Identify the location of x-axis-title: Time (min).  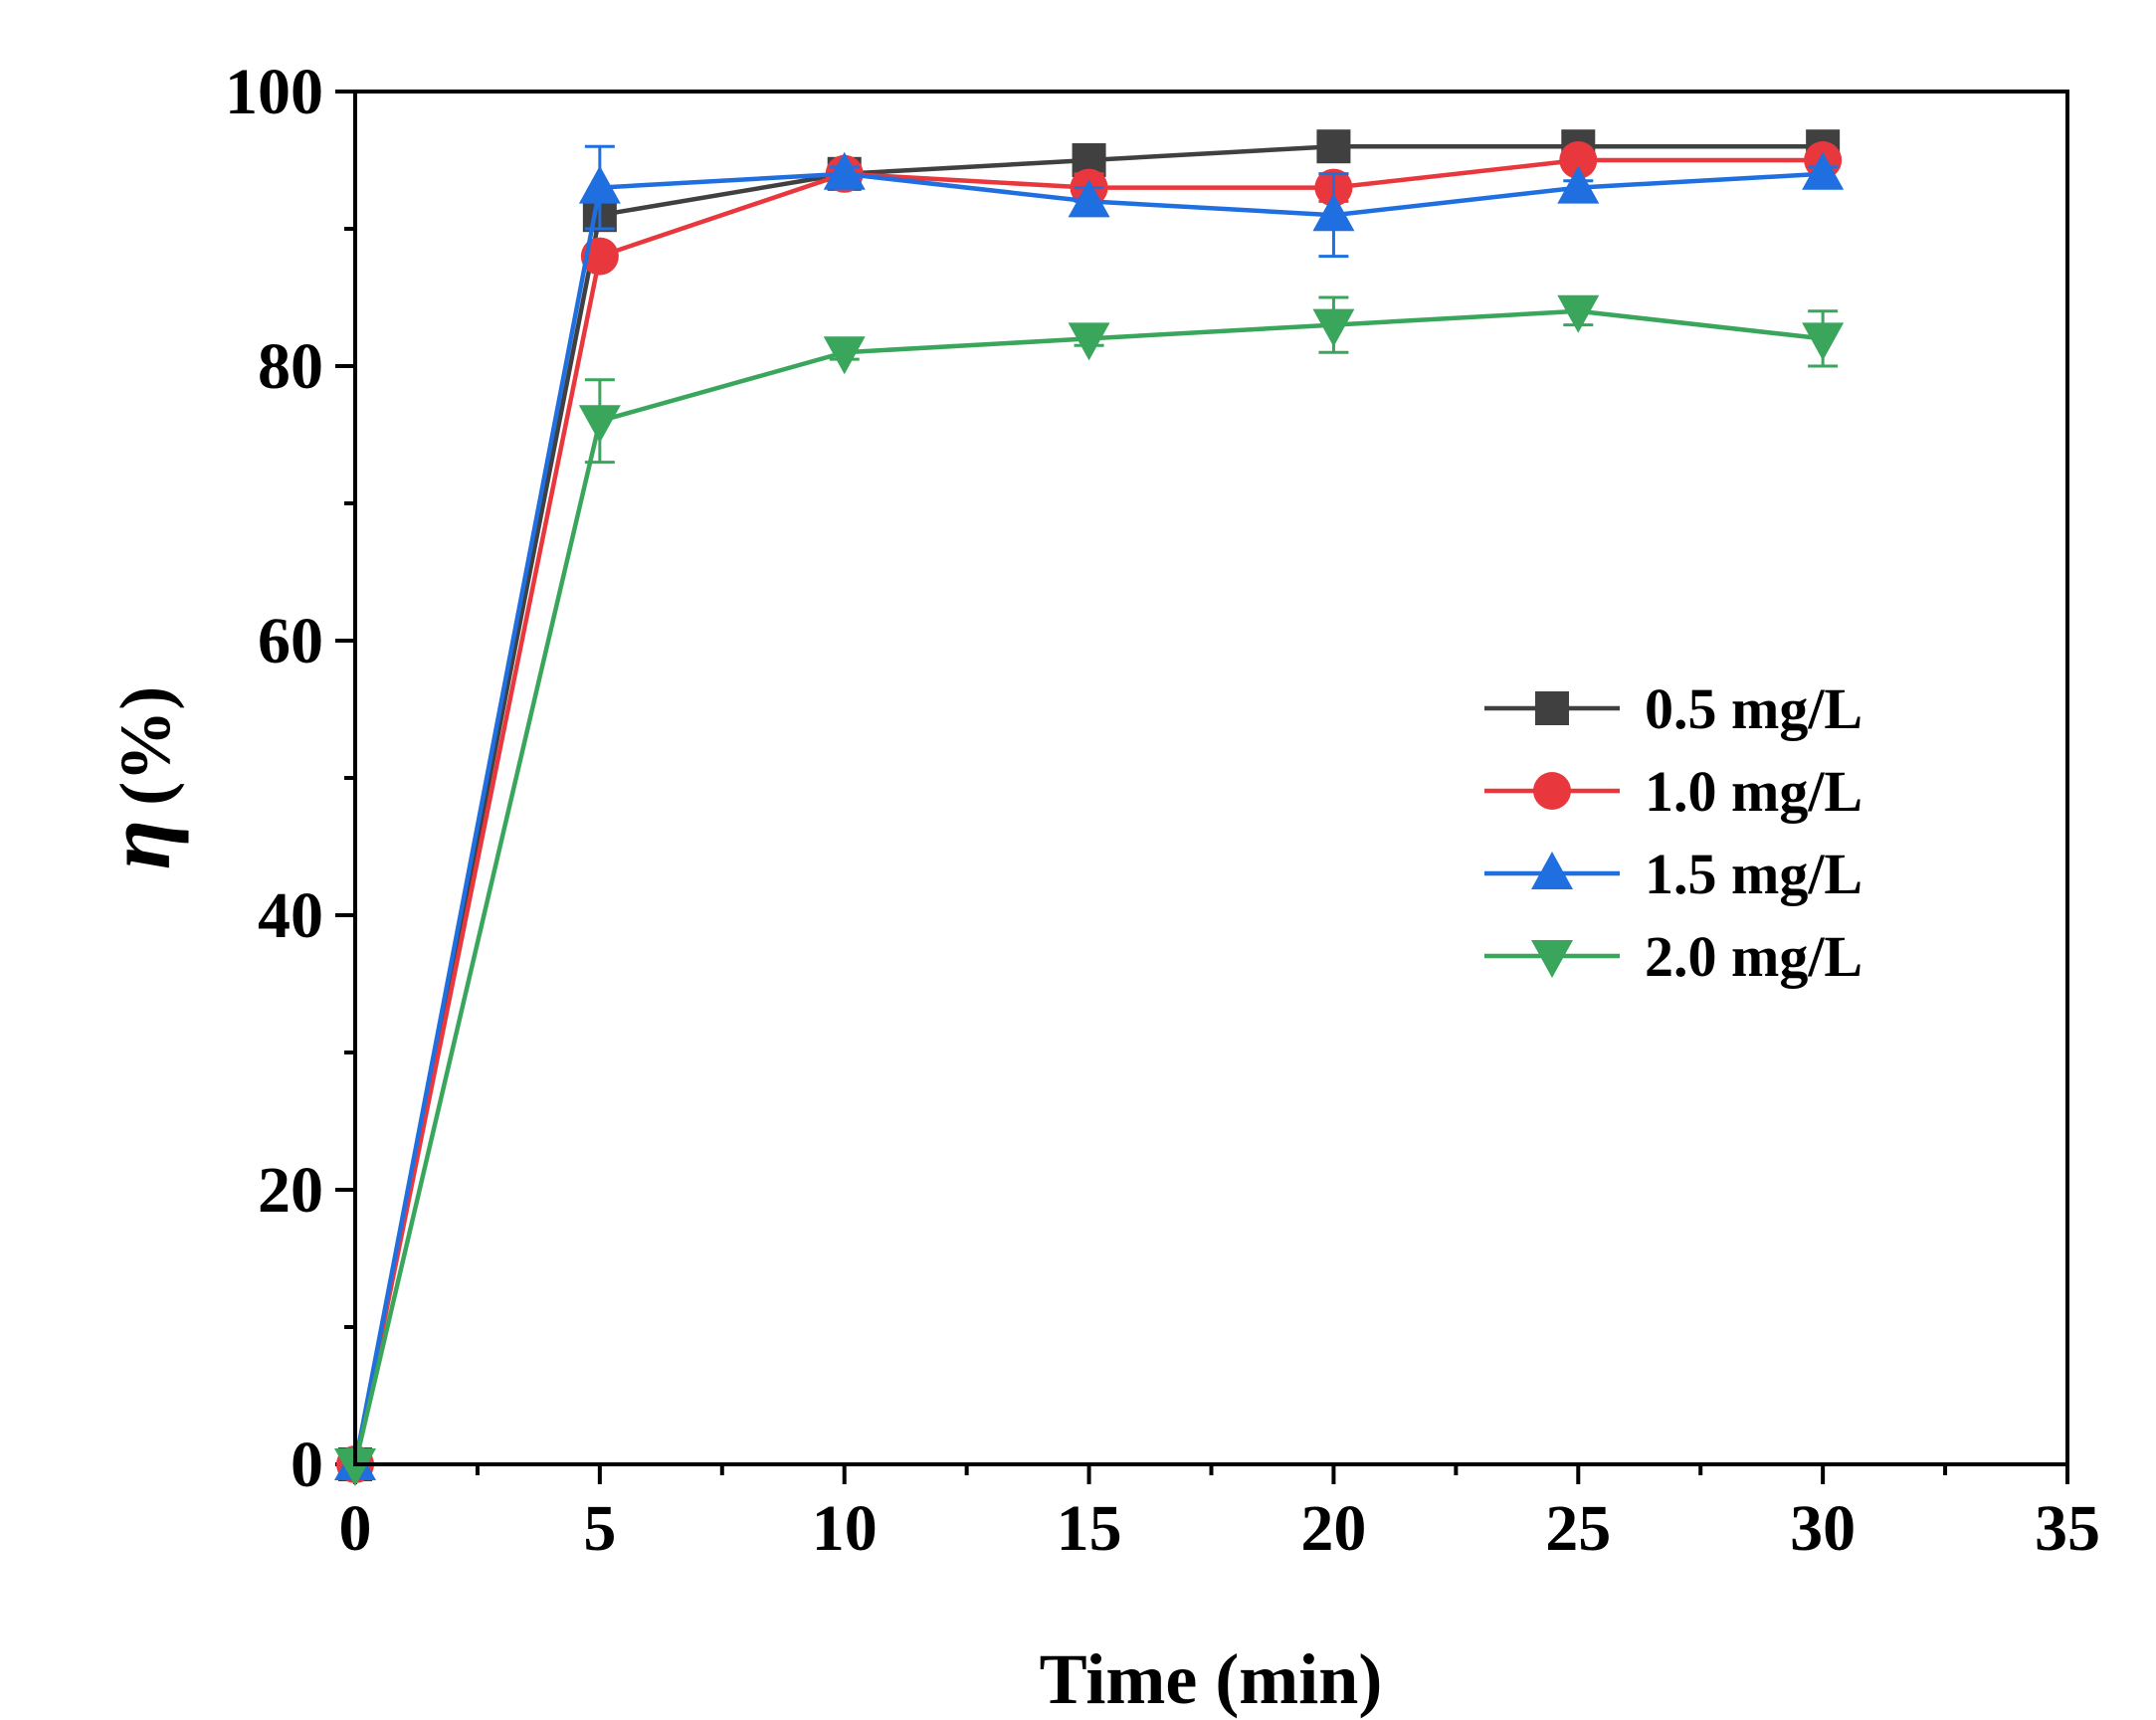
(1211, 1679).